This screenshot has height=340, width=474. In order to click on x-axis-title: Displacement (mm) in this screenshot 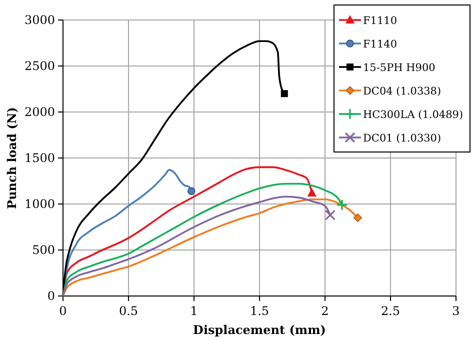, I will do `click(259, 330)`.